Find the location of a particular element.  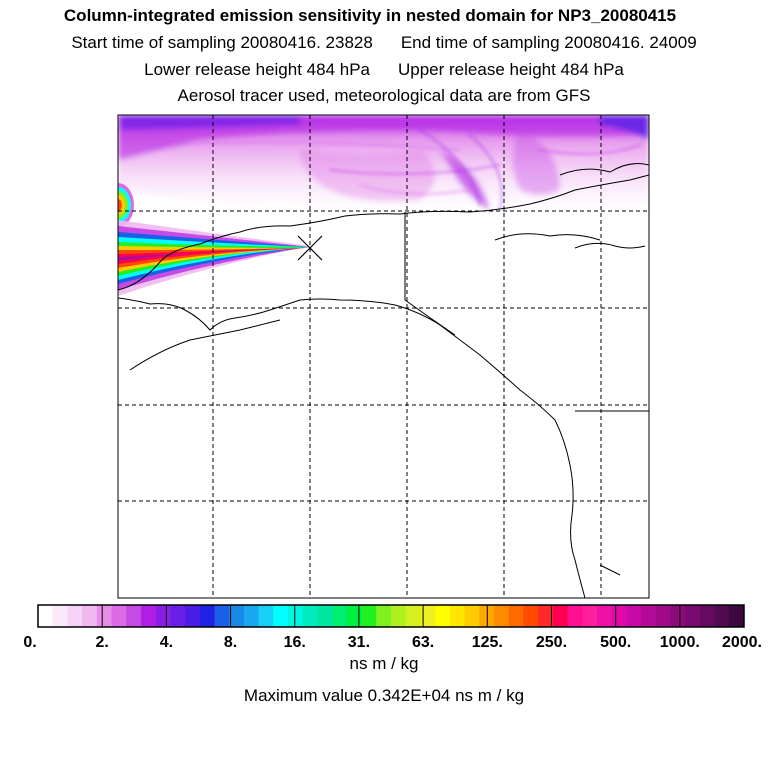

arctic-streaks is located at coordinates (395, 170).